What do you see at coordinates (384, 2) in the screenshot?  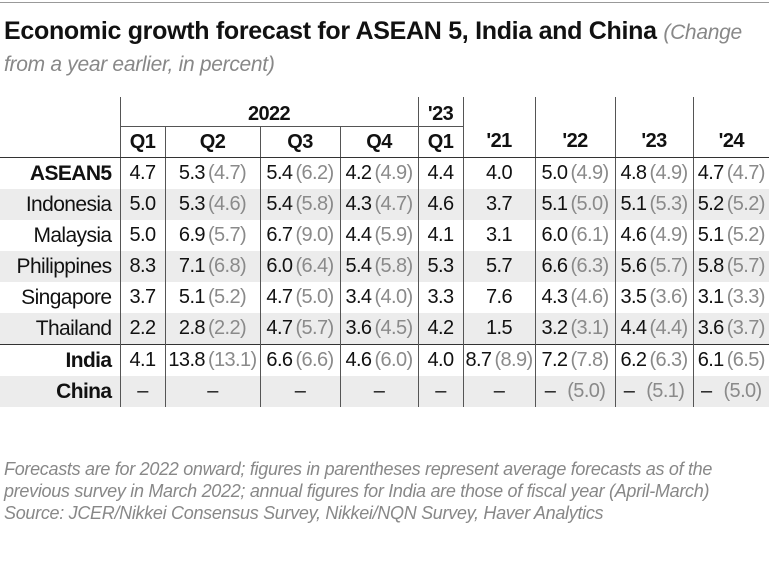 I see `top-rule` at bounding box center [384, 2].